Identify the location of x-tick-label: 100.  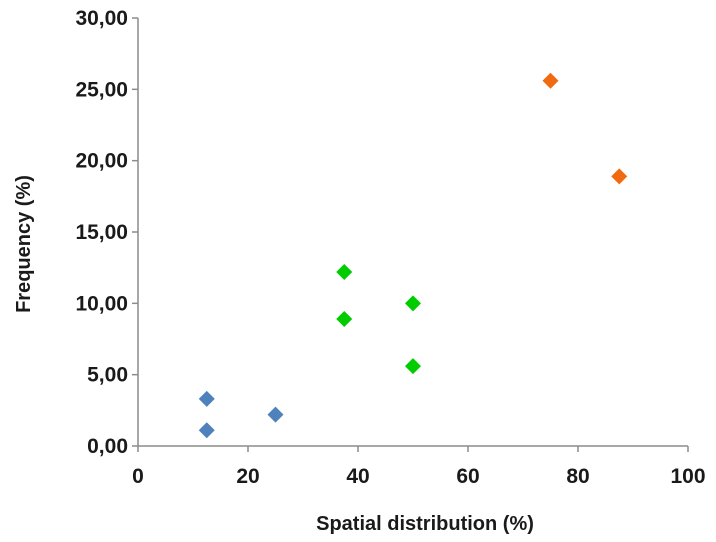
(687, 476).